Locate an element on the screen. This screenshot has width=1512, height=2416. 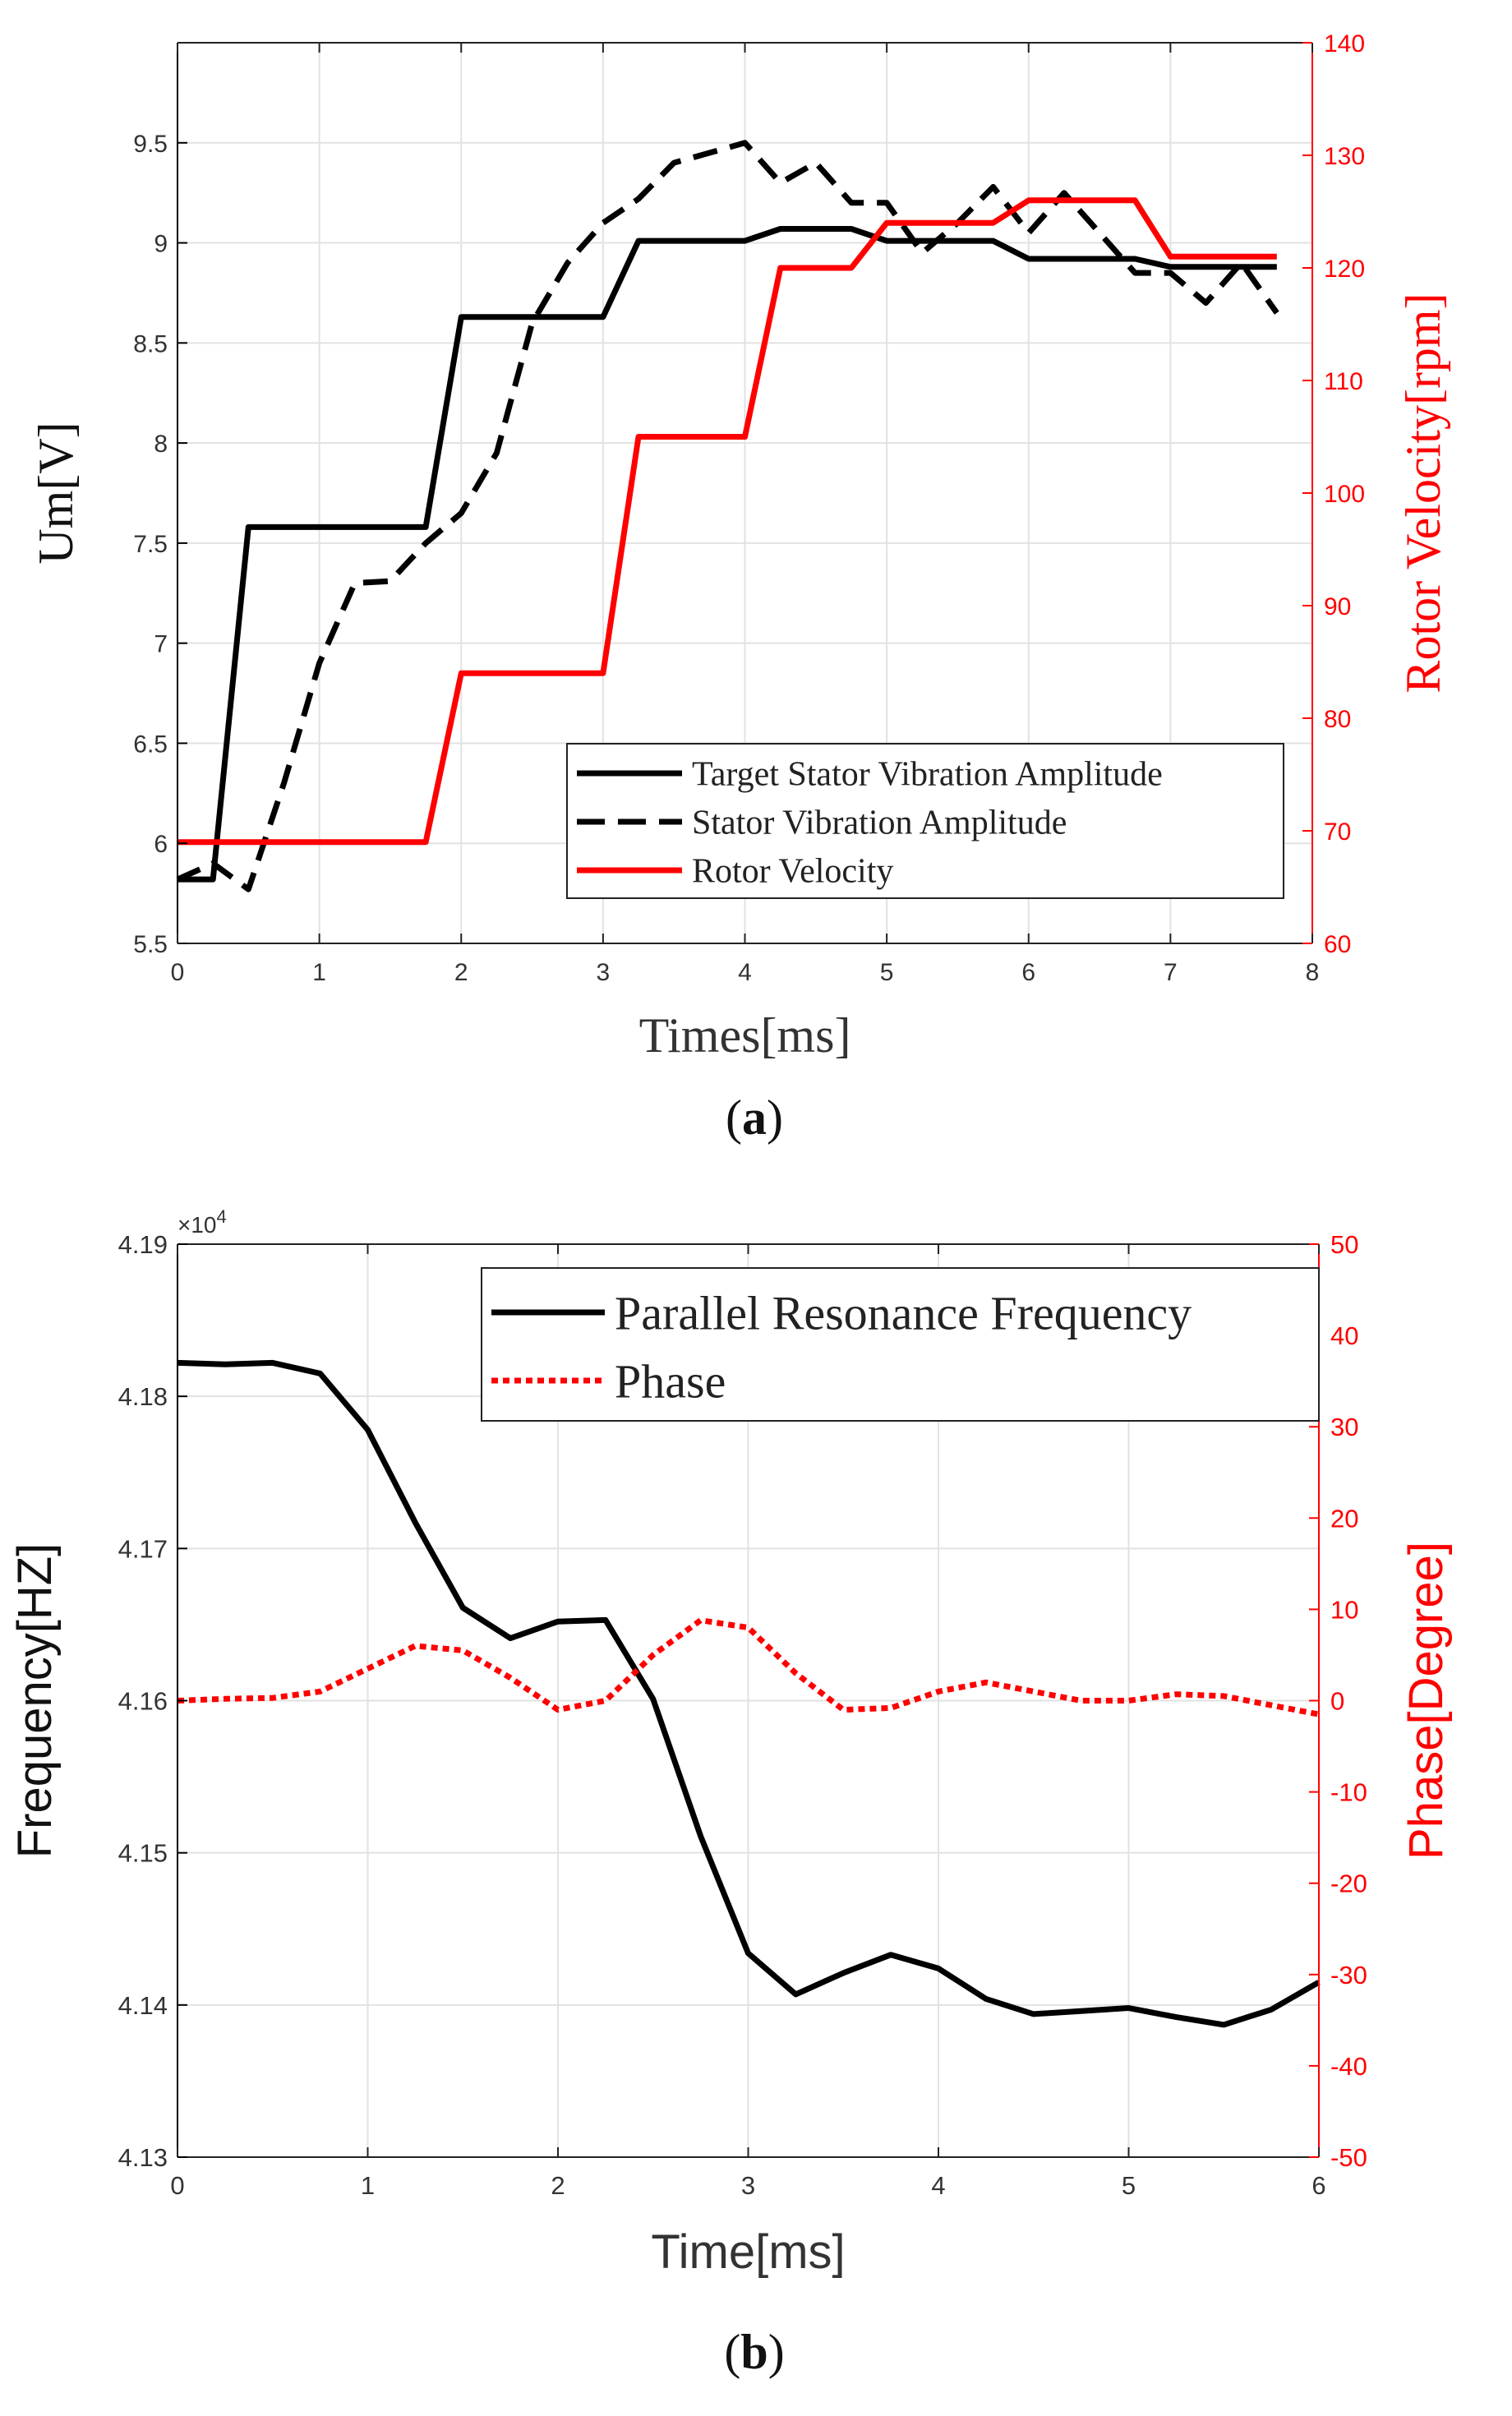
y-right-tick-label: 60 is located at coordinates (1338, 944).